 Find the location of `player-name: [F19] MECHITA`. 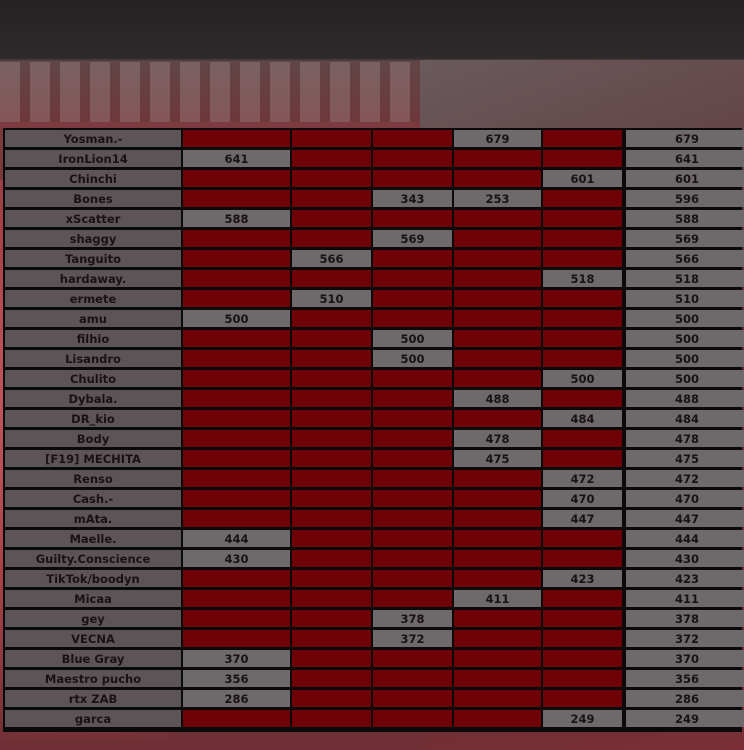

player-name: [F19] MECHITA is located at coordinates (93, 458).